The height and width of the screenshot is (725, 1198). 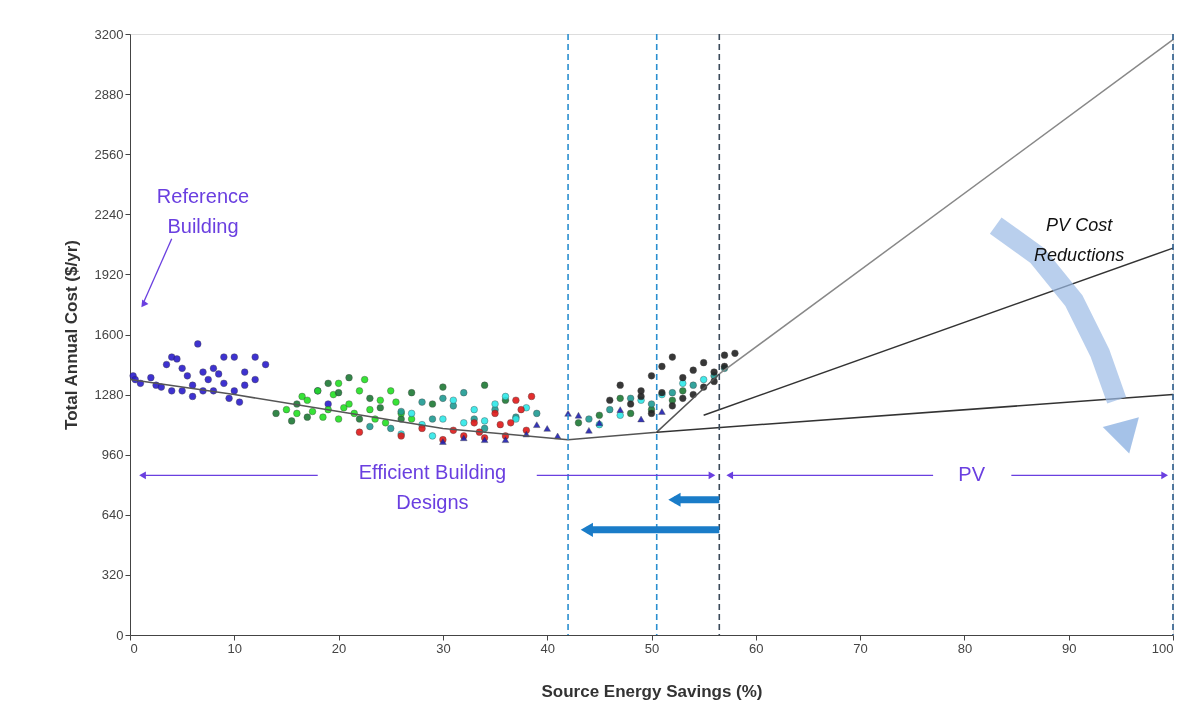 I want to click on x-tick-label: 30, so click(x=443, y=648).